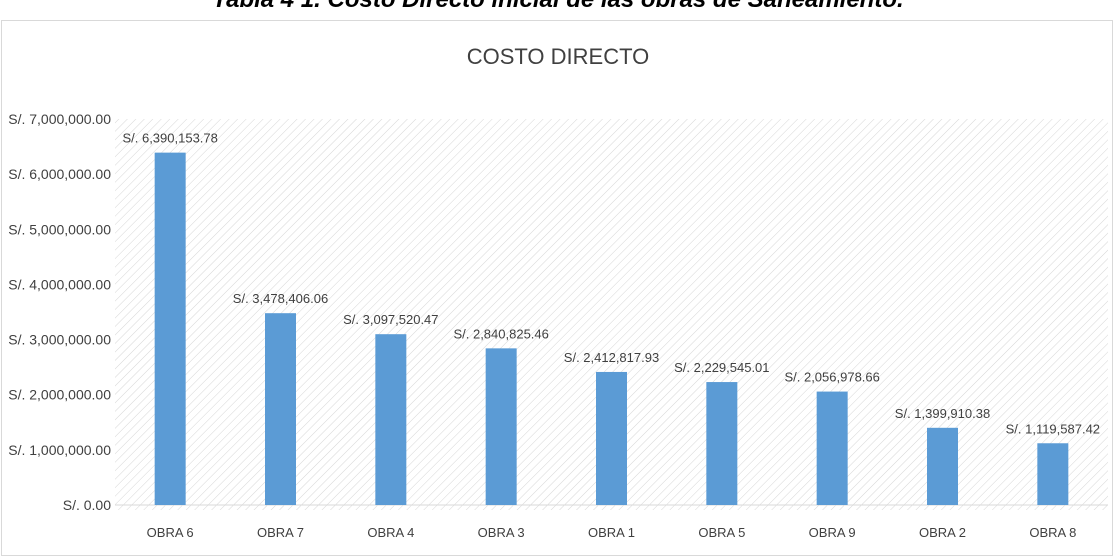 This screenshot has width=1116, height=558. What do you see at coordinates (721, 532) in the screenshot?
I see `x-tick-label: OBRA 5` at bounding box center [721, 532].